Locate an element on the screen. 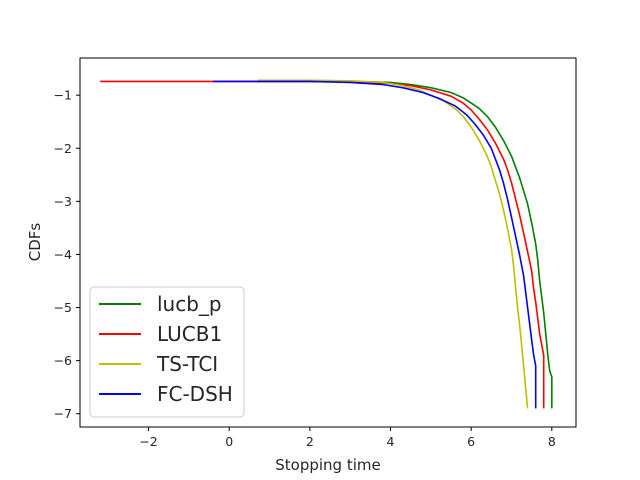 Image resolution: width=640 pixels, height=480 pixels. x-axis-ticks: −2 0 2 4 6 8 is located at coordinates (347, 438).